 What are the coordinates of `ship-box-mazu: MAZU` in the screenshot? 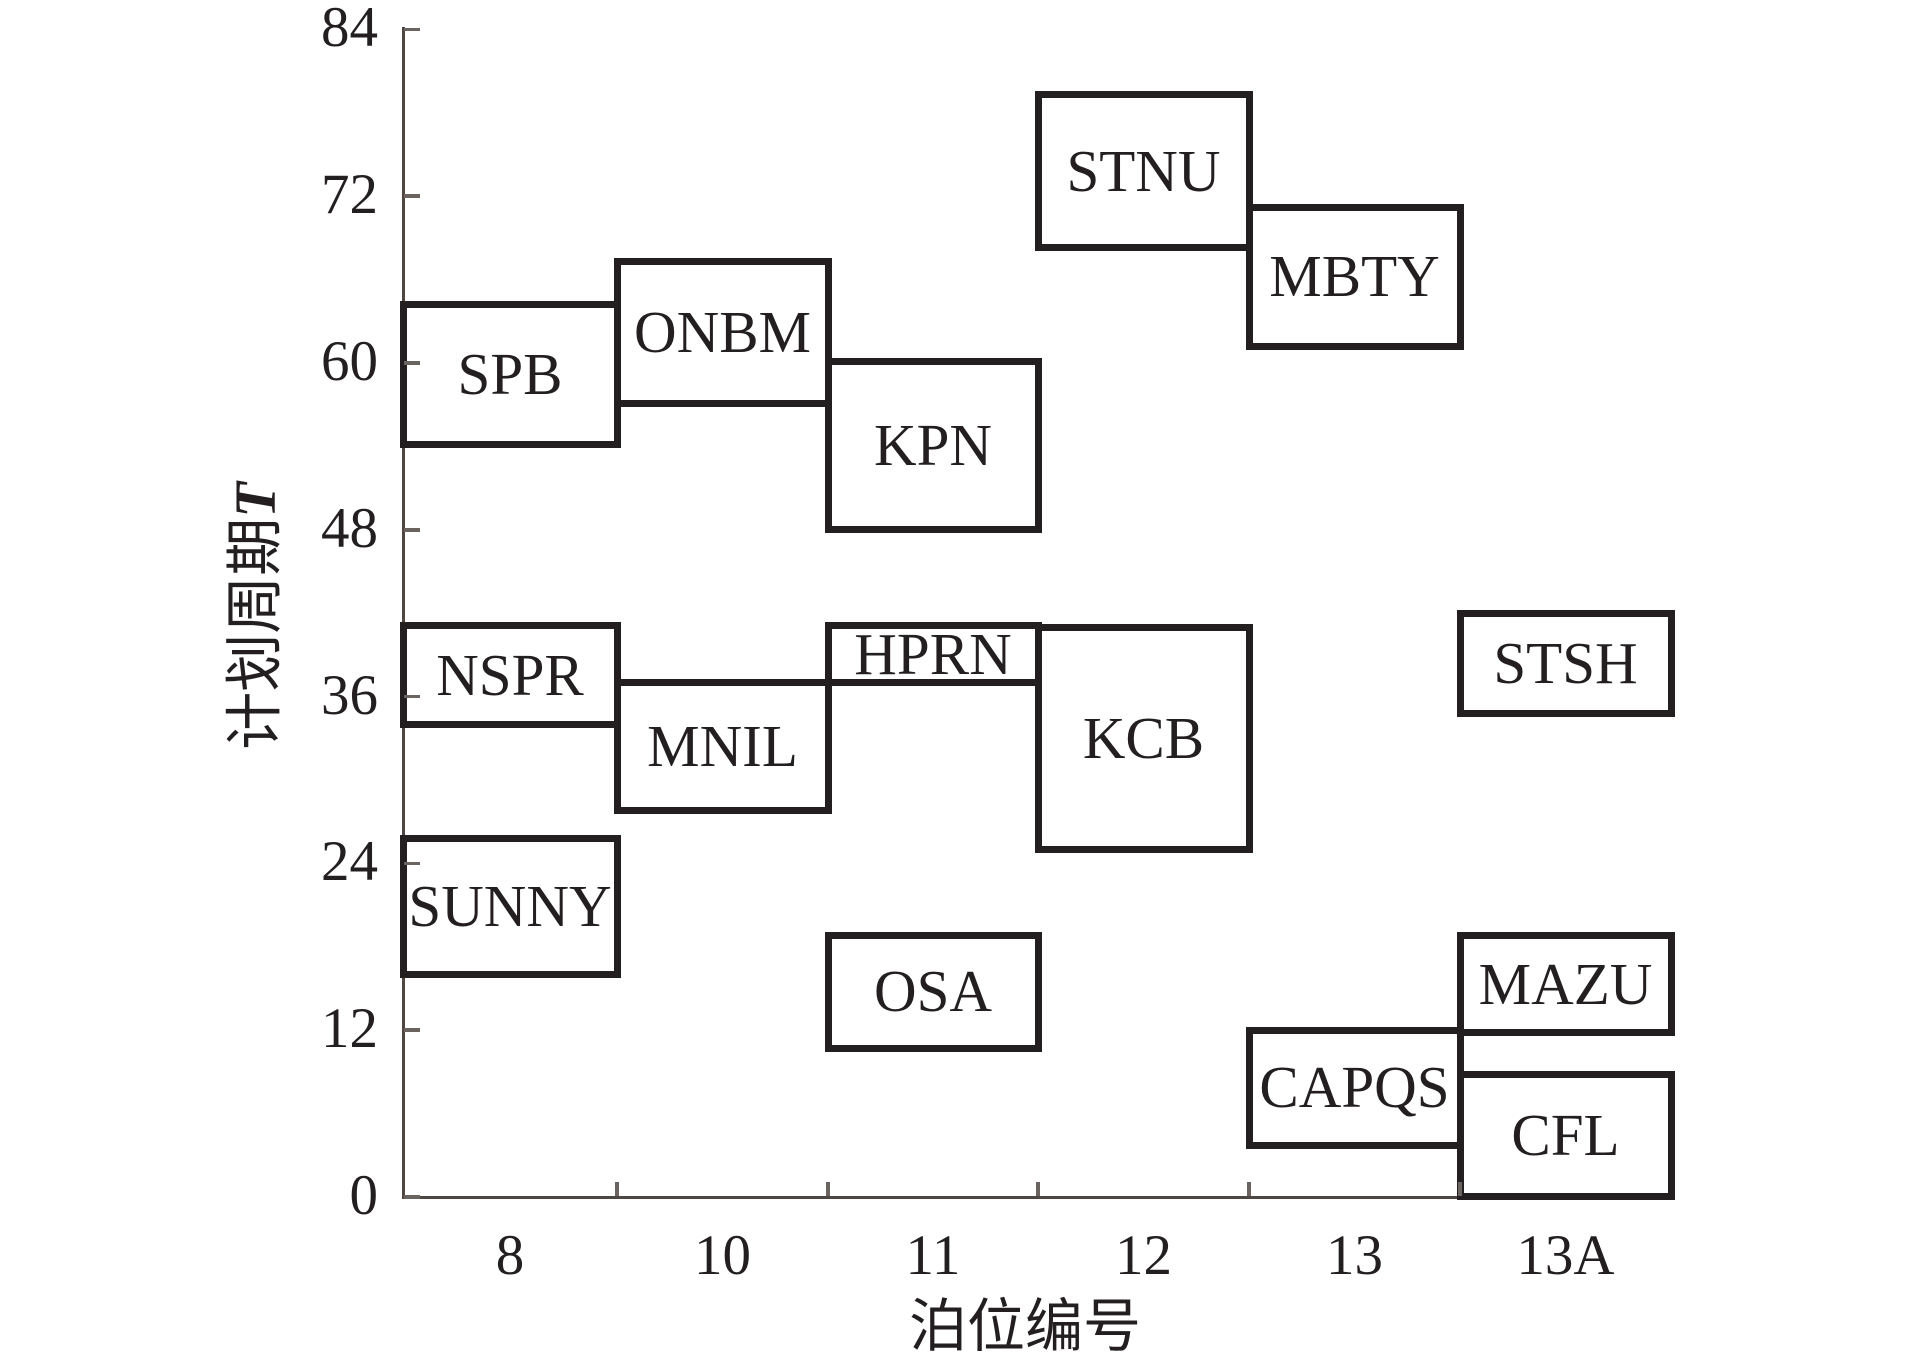 It's located at (1565, 984).